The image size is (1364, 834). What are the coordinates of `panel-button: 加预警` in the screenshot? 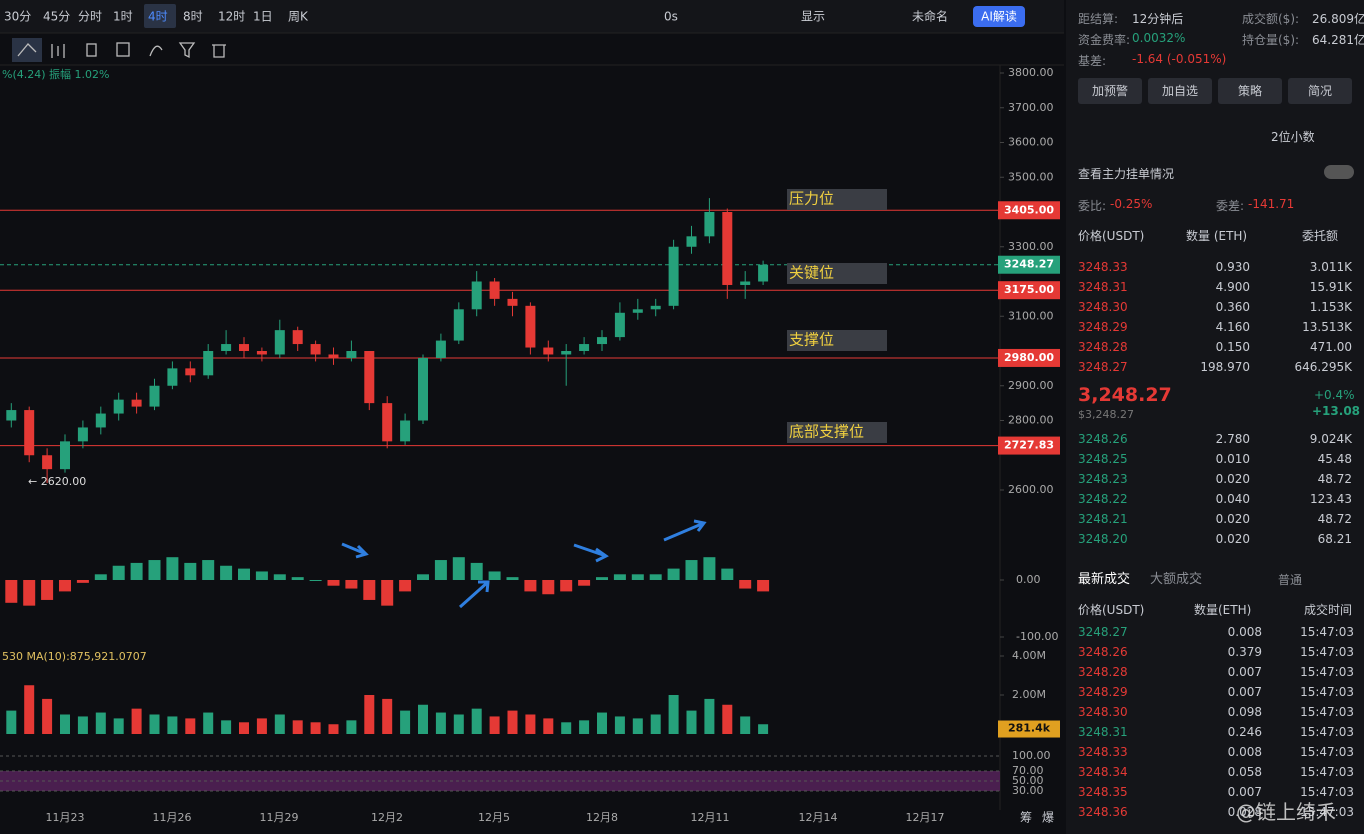 It's located at (1110, 91).